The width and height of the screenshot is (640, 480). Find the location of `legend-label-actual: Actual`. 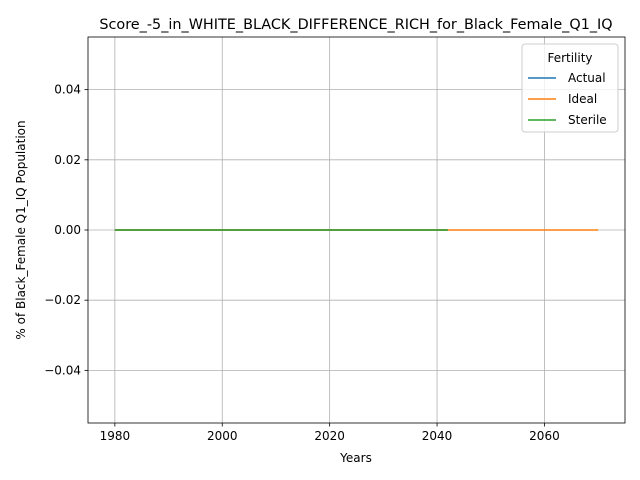

legend-label-actual: Actual is located at coordinates (587, 78).